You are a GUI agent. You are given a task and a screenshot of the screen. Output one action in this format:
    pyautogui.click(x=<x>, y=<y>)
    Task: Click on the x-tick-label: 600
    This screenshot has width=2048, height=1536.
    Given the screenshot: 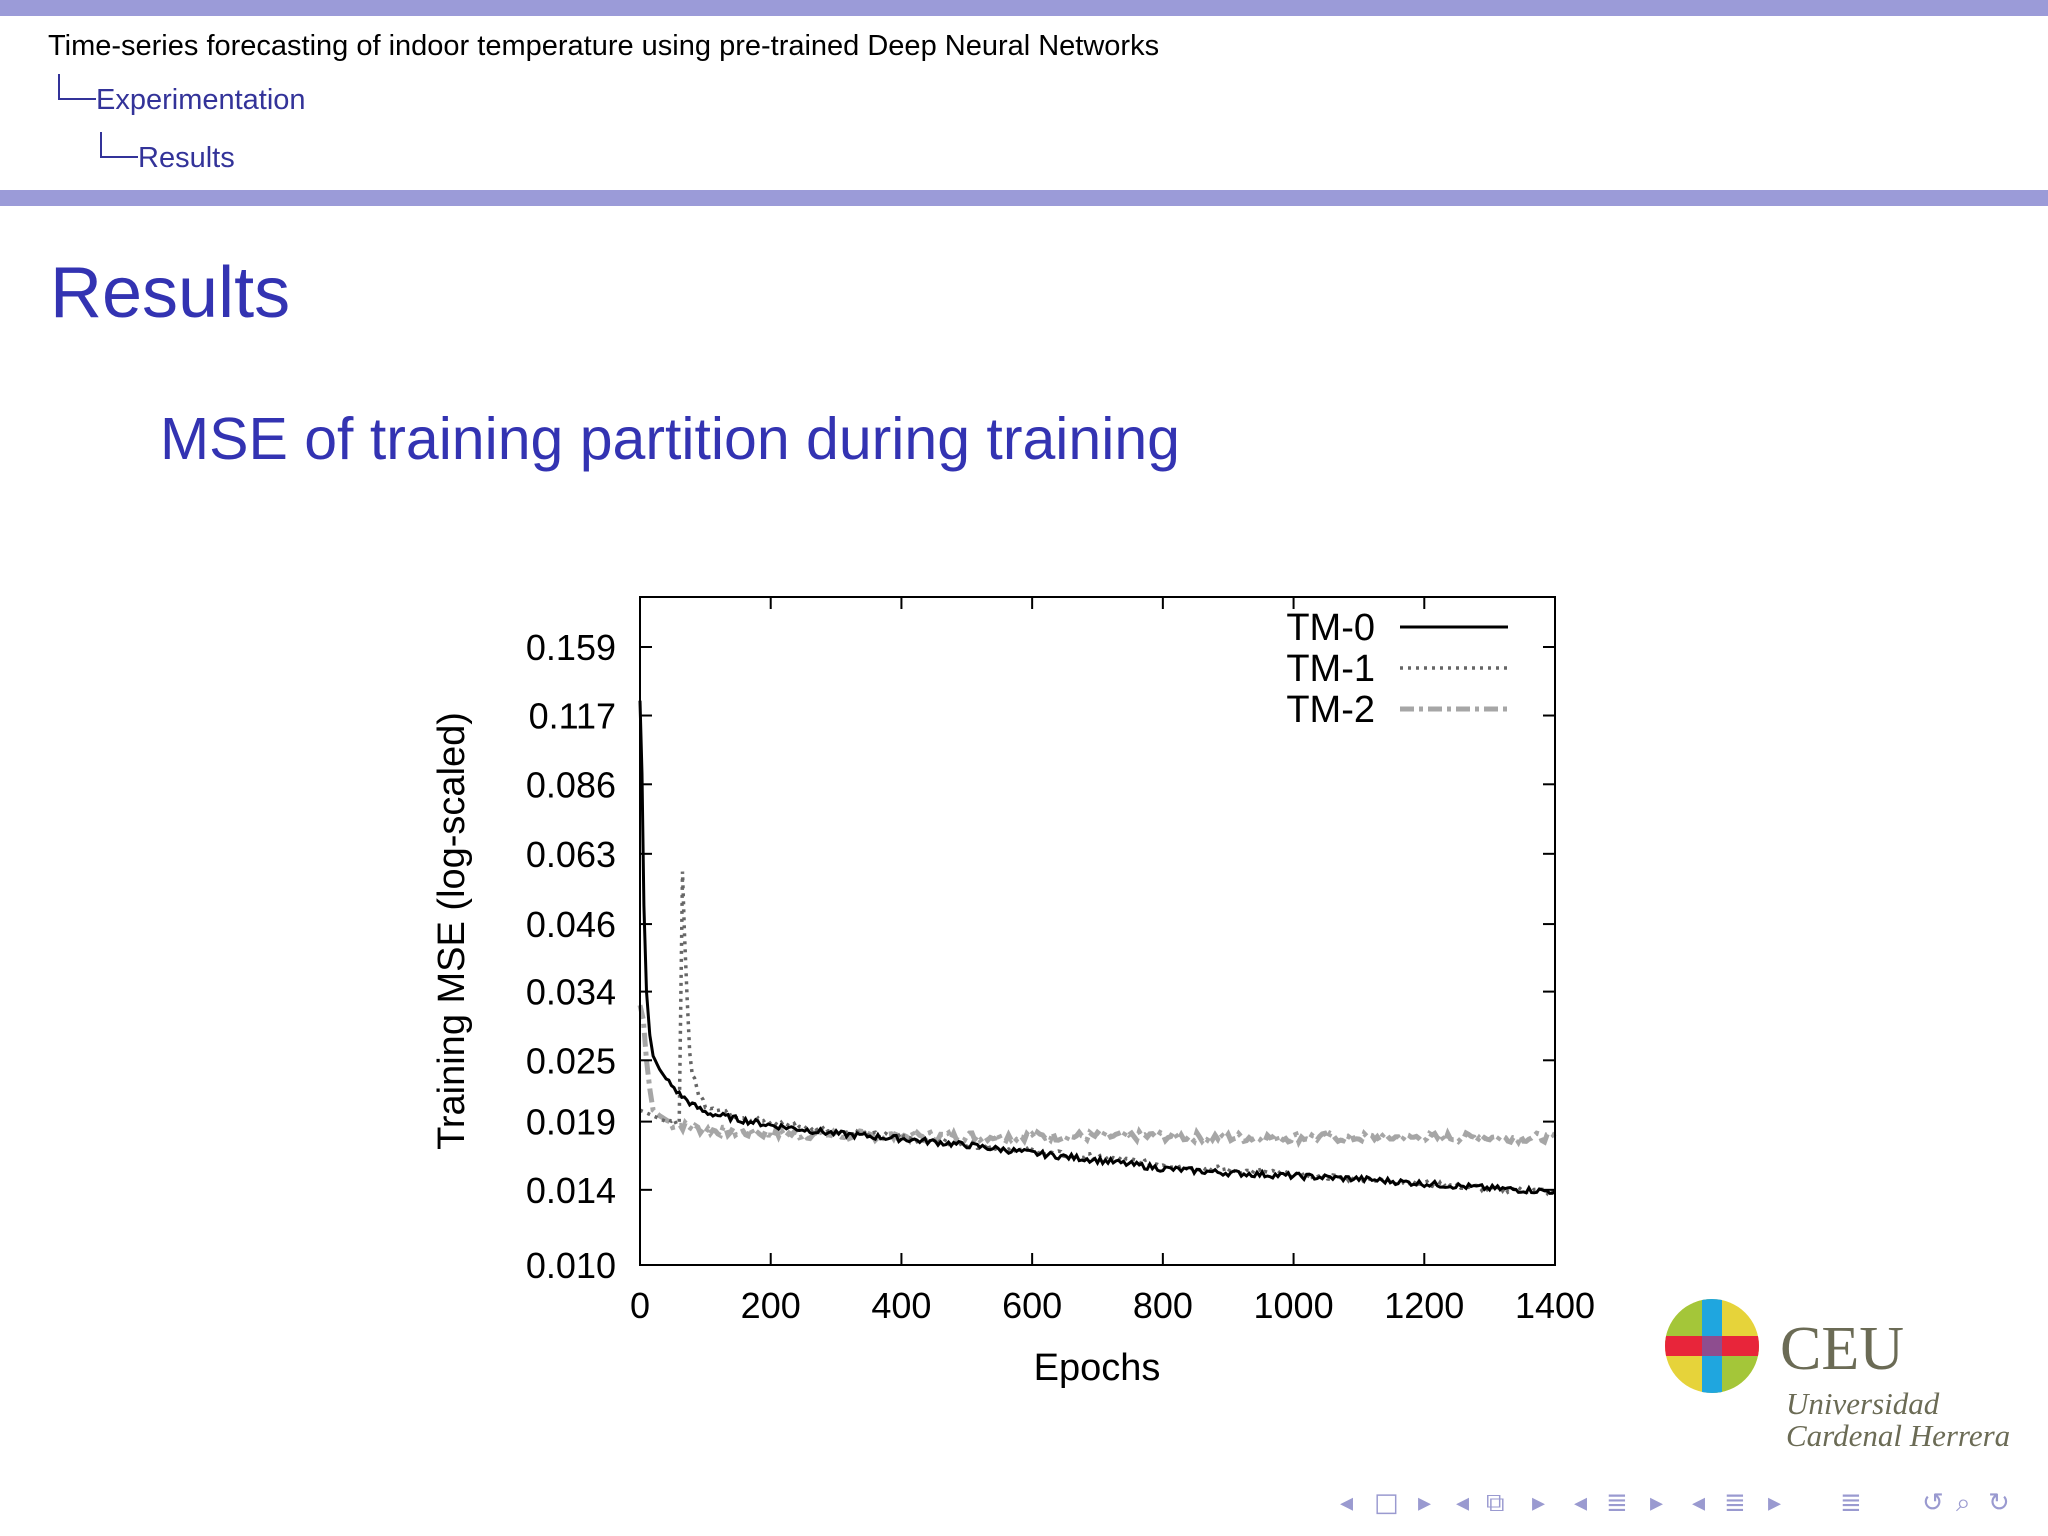 What is the action you would take?
    pyautogui.click(x=1032, y=1305)
    